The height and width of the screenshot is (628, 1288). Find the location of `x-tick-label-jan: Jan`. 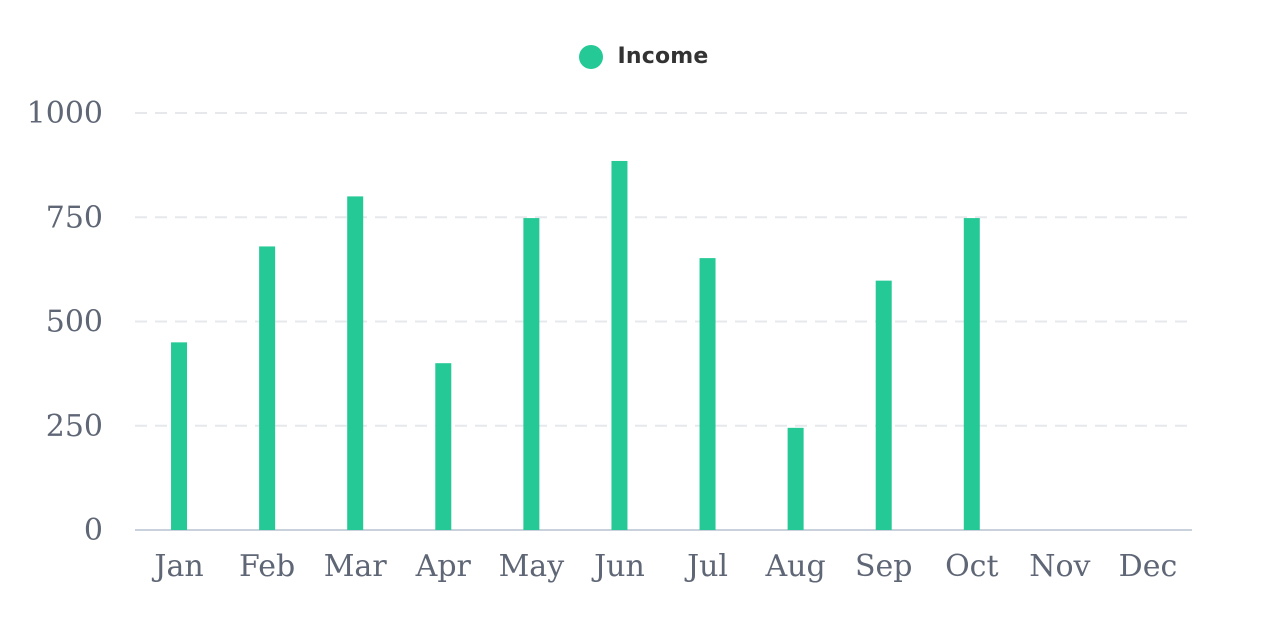

x-tick-label-jan: Jan is located at coordinates (177, 566).